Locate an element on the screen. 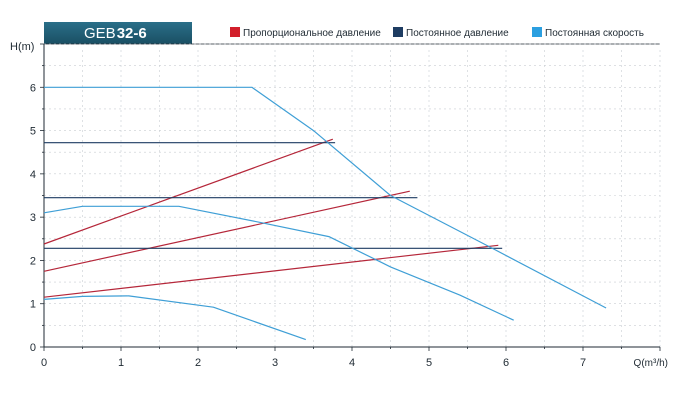 The image size is (680, 400). title-bar: GEB32-6 is located at coordinates (352, 33).